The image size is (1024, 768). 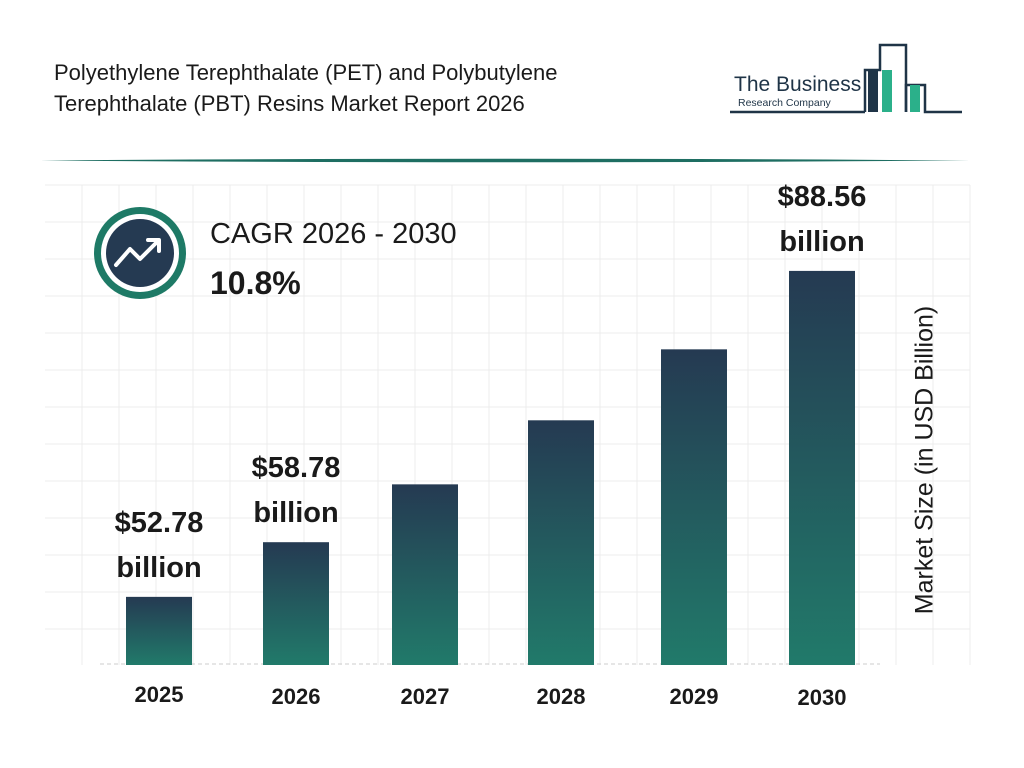 I want to click on data-label: $52.78, so click(x=159, y=523).